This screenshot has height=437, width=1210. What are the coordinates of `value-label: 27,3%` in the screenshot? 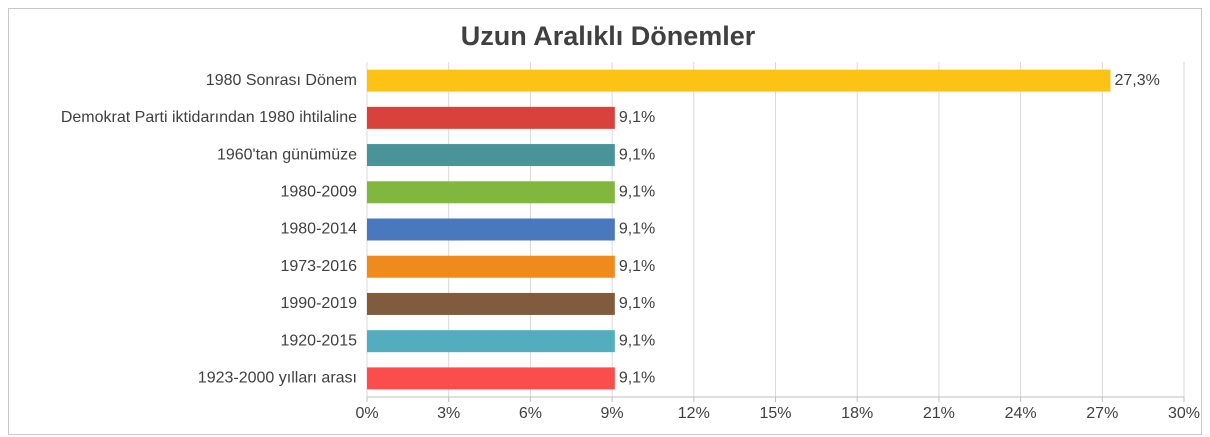 It's located at (1136, 80).